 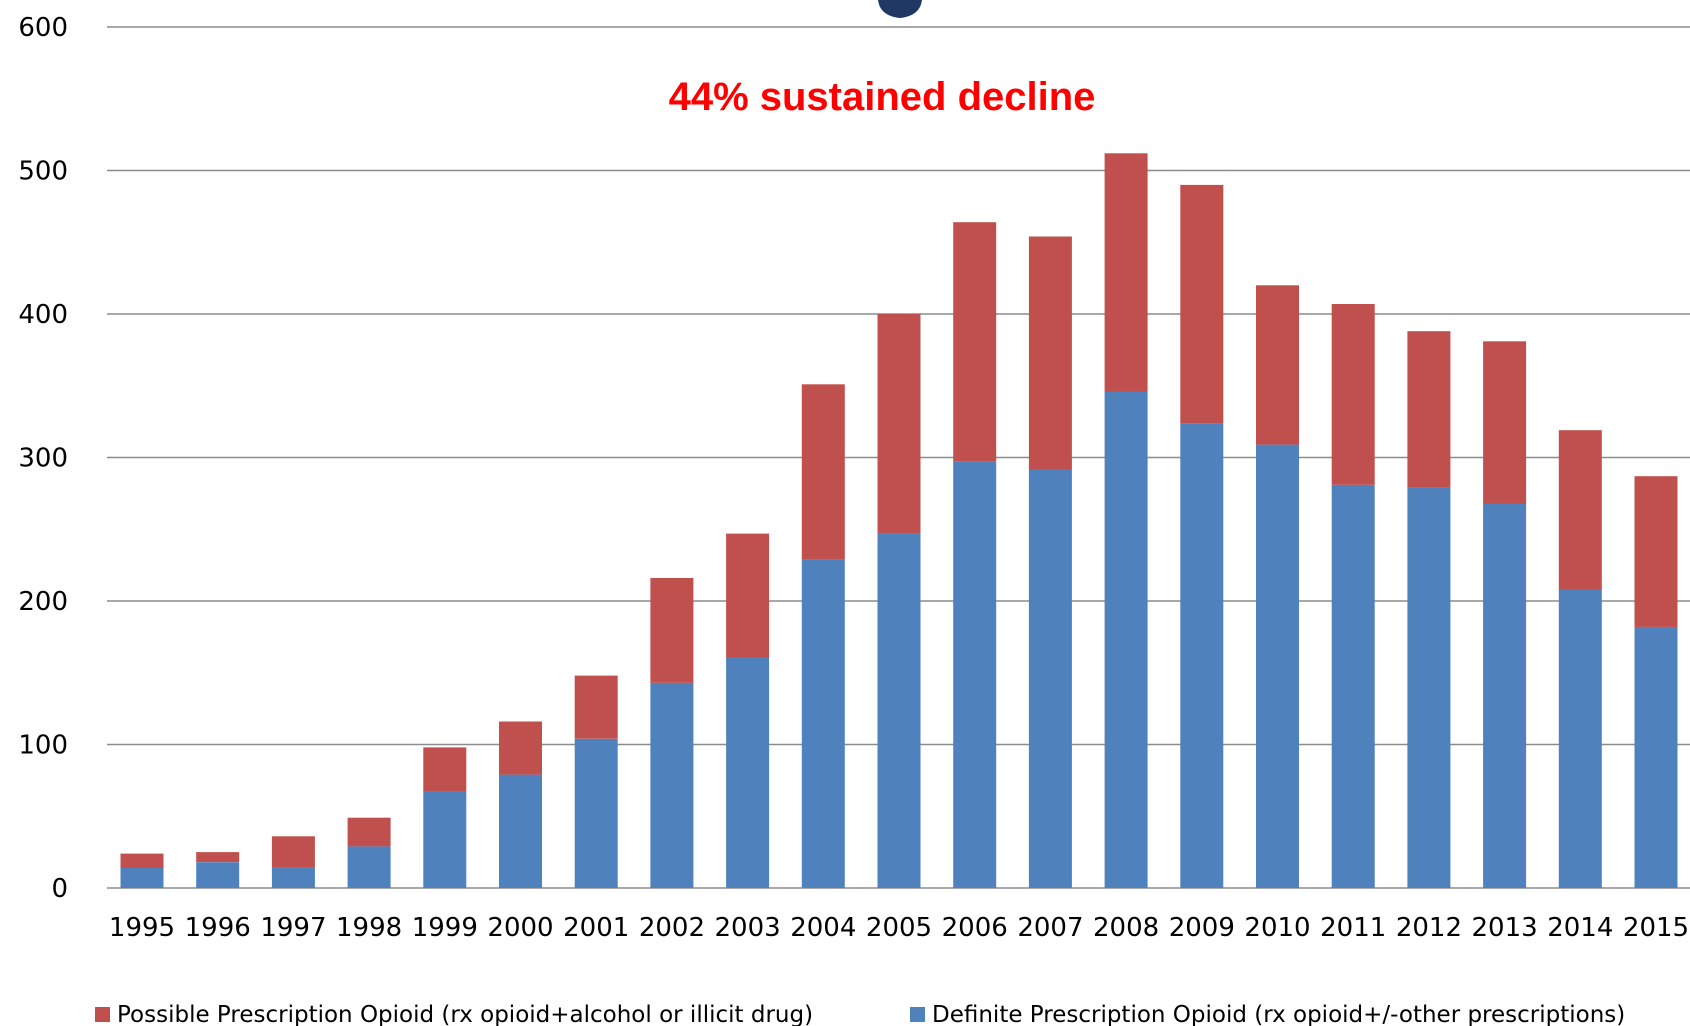 What do you see at coordinates (975, 928) in the screenshot?
I see `x-tick-label: 2006` at bounding box center [975, 928].